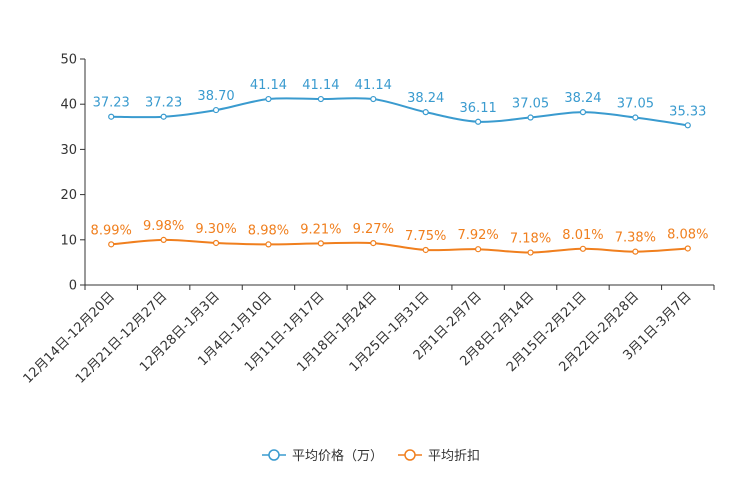 The height and width of the screenshot is (496, 744). Describe the element at coordinates (337, 456) in the screenshot. I see `legend-label: 平均价格（万）` at that location.